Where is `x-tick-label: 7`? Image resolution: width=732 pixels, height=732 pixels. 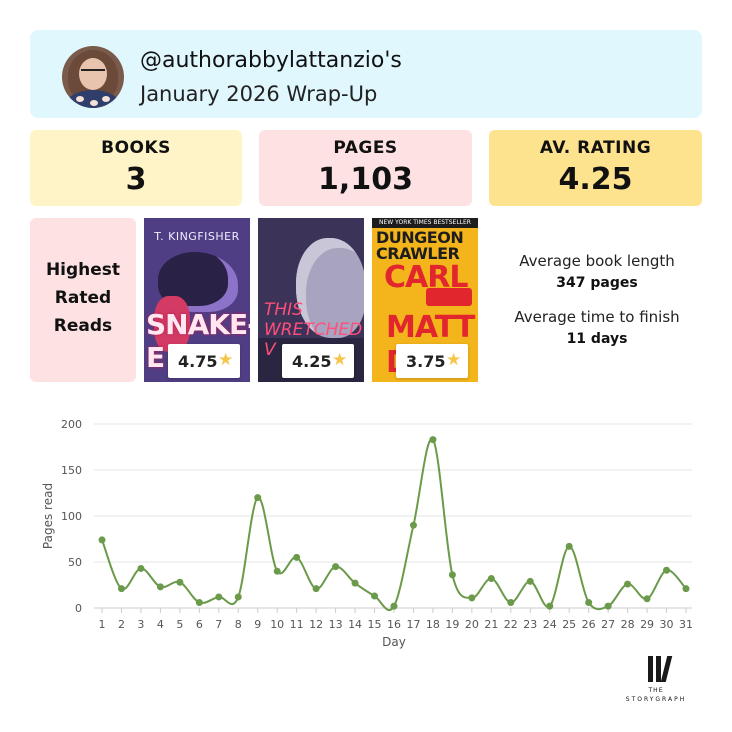
x-tick-label: 7 is located at coordinates (218, 624).